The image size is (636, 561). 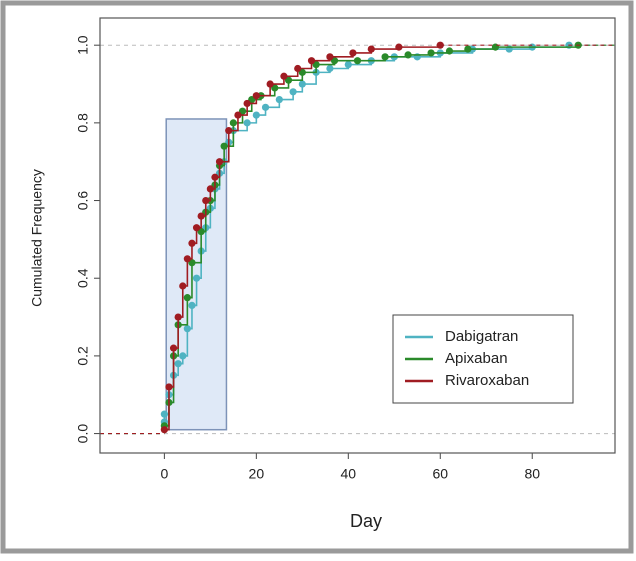 What do you see at coordinates (366, 521) in the screenshot?
I see `x-axis-label: Day` at bounding box center [366, 521].